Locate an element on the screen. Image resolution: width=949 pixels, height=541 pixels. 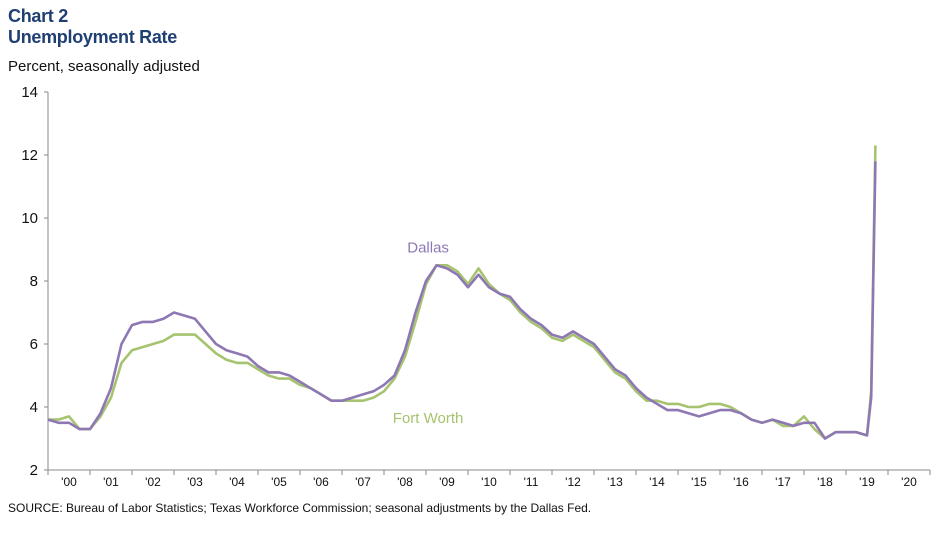
y-tick-label: 4 is located at coordinates (34, 407).